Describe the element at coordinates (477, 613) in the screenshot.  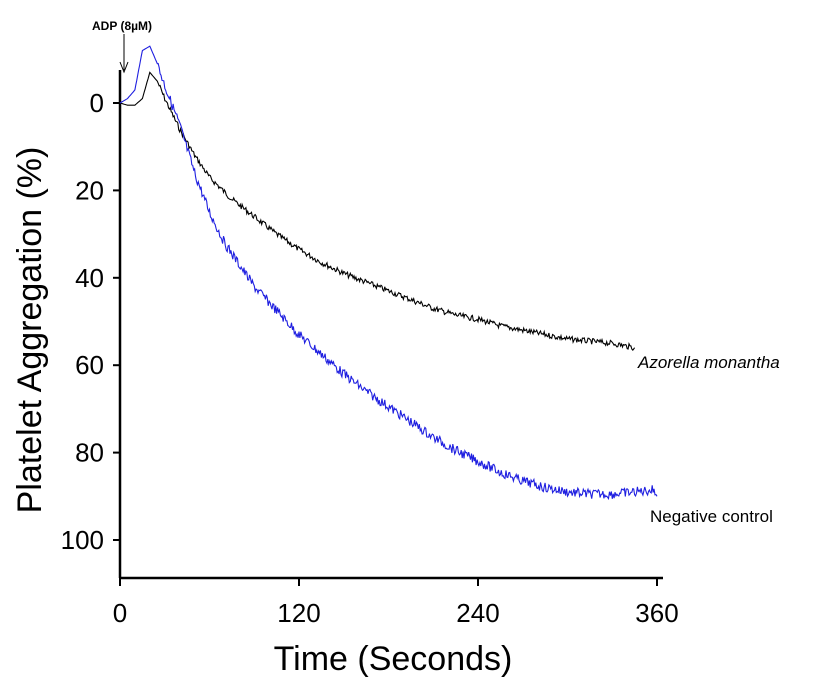
I see `x-tick-label: 240` at that location.